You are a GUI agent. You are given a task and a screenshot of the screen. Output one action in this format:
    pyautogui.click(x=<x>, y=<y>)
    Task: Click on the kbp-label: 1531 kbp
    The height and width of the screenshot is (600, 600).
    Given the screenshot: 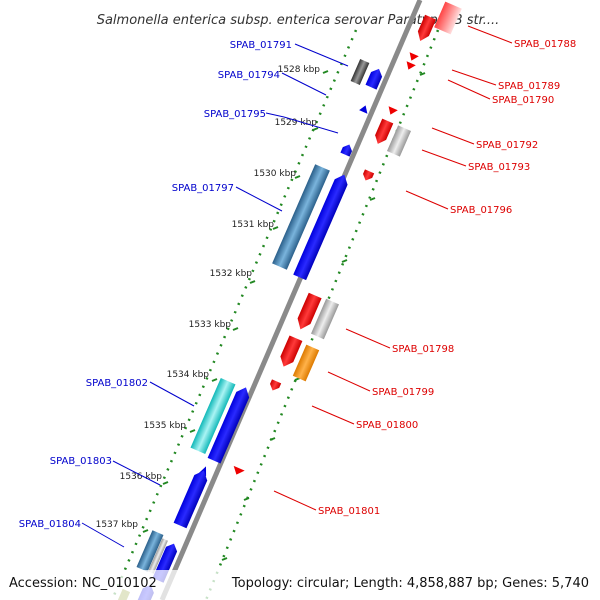 What is the action you would take?
    pyautogui.click(x=253, y=225)
    